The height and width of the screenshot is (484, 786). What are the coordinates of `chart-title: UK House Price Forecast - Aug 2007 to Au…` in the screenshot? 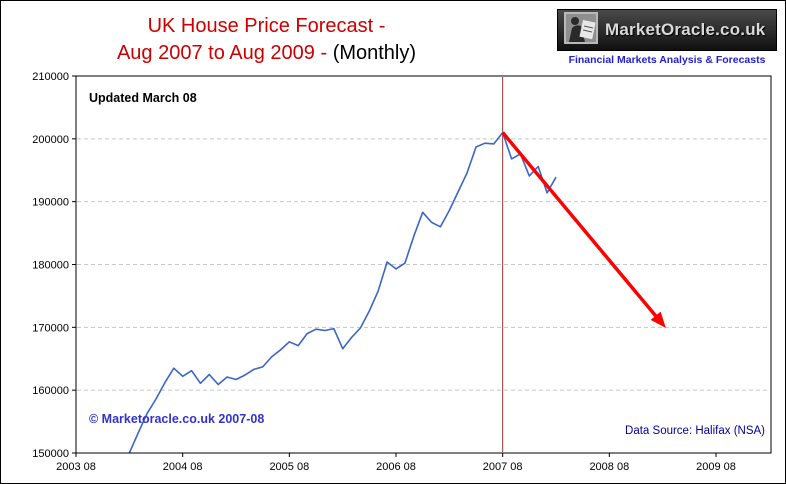 It's located at (266, 40).